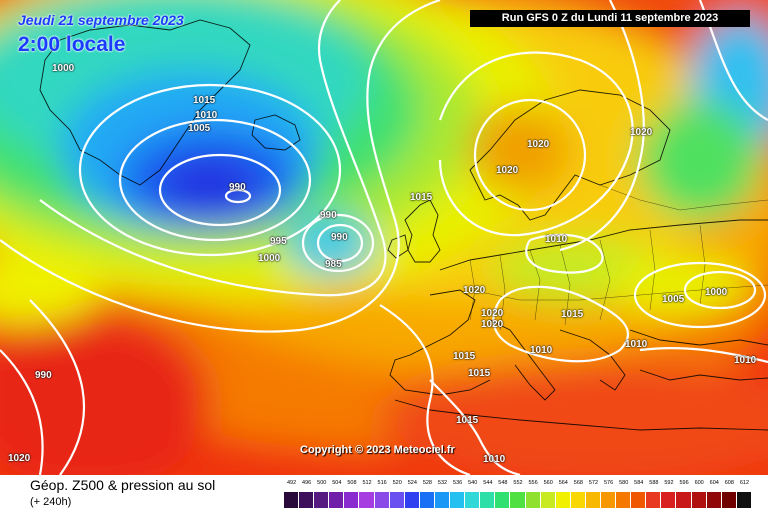  I want to click on legend-value-label: 492, so click(291, 483).